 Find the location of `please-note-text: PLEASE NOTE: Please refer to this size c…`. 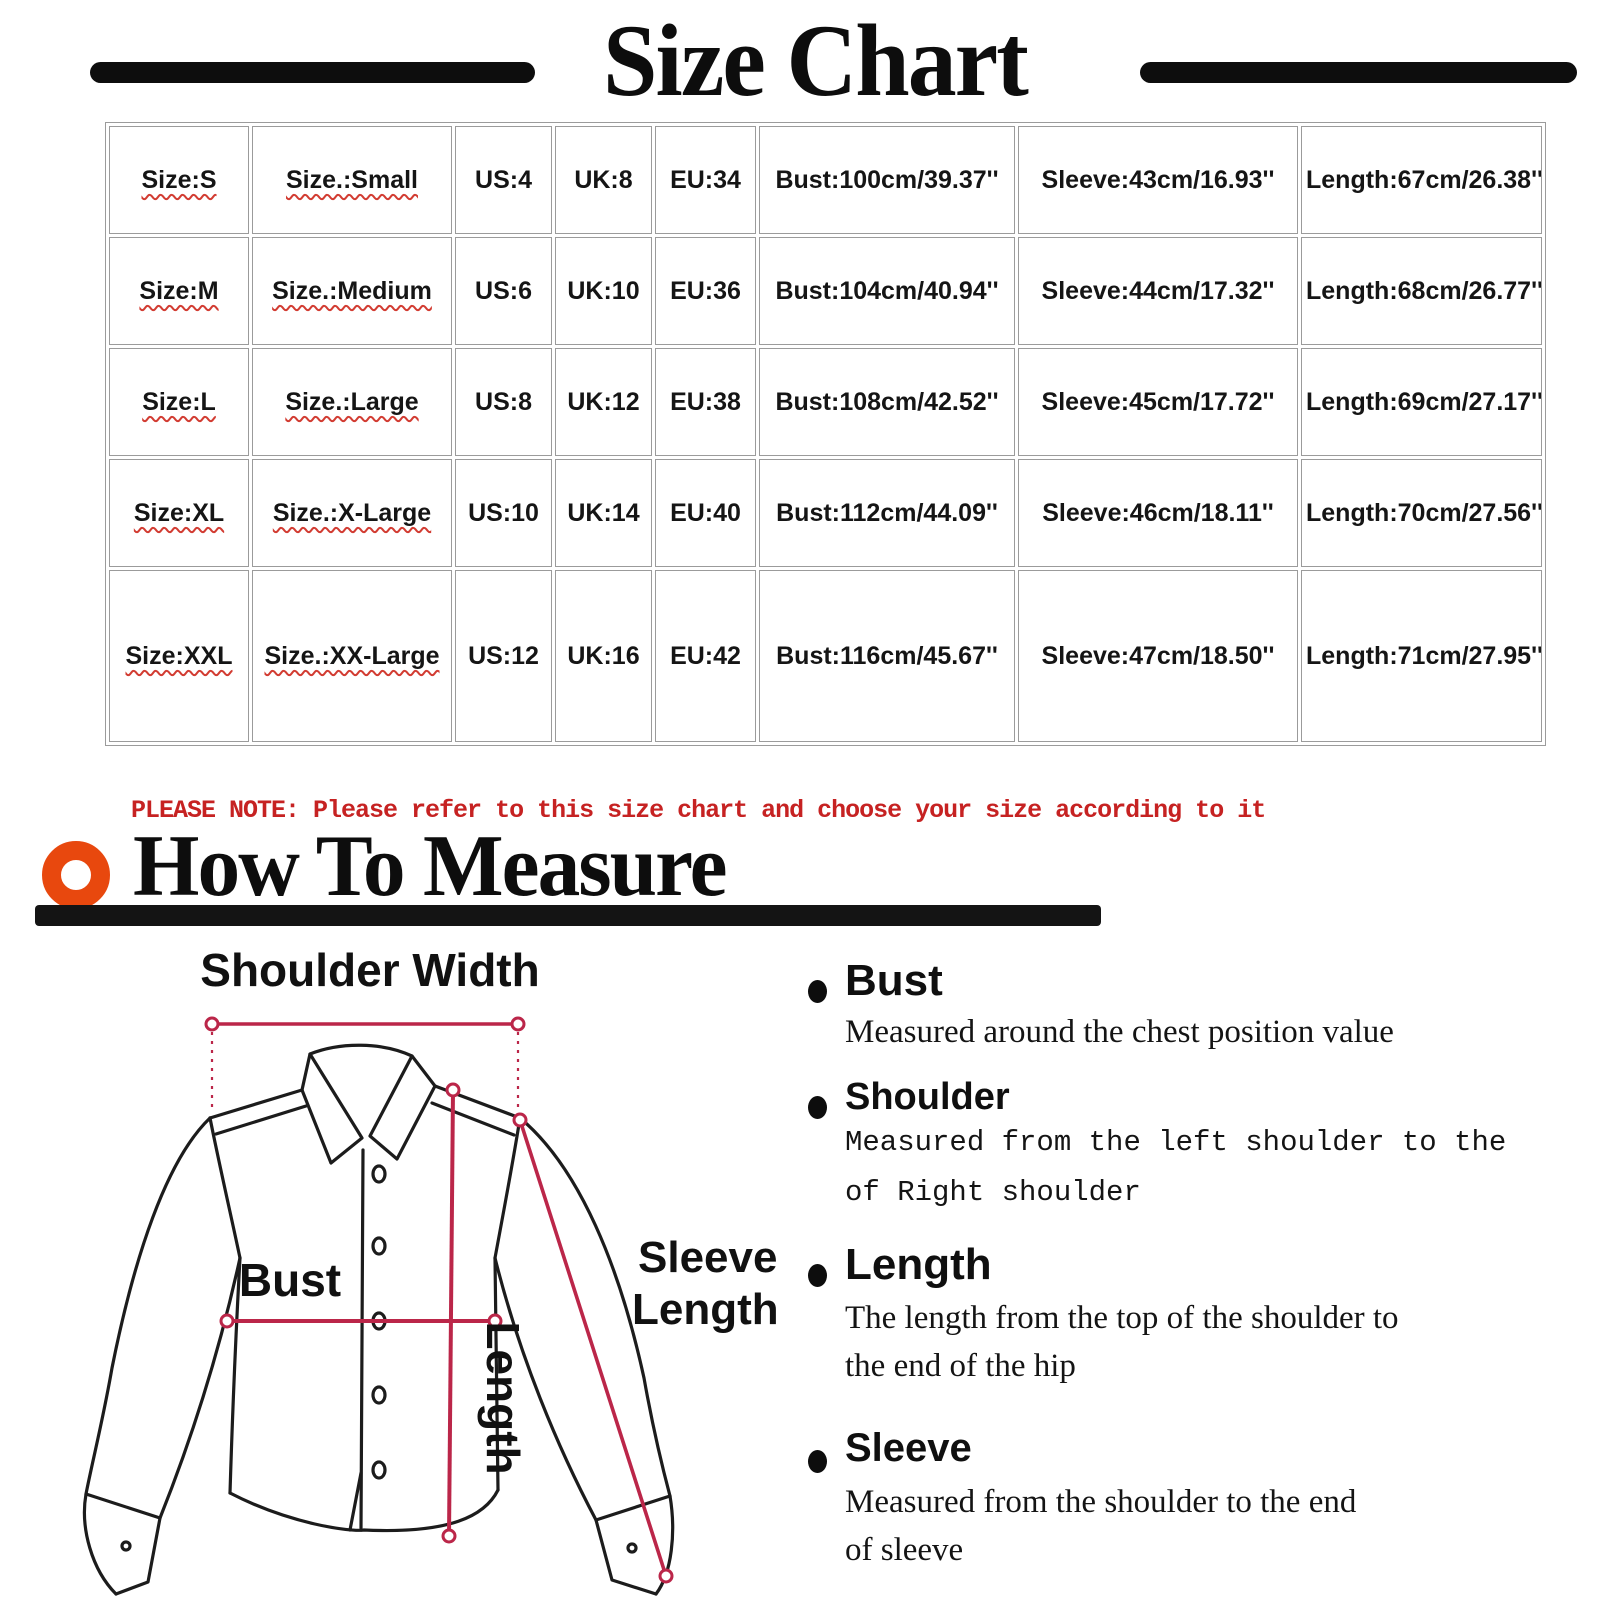

please-note-text: PLEASE NOTE: Please refer to this size c… is located at coordinates (698, 810).